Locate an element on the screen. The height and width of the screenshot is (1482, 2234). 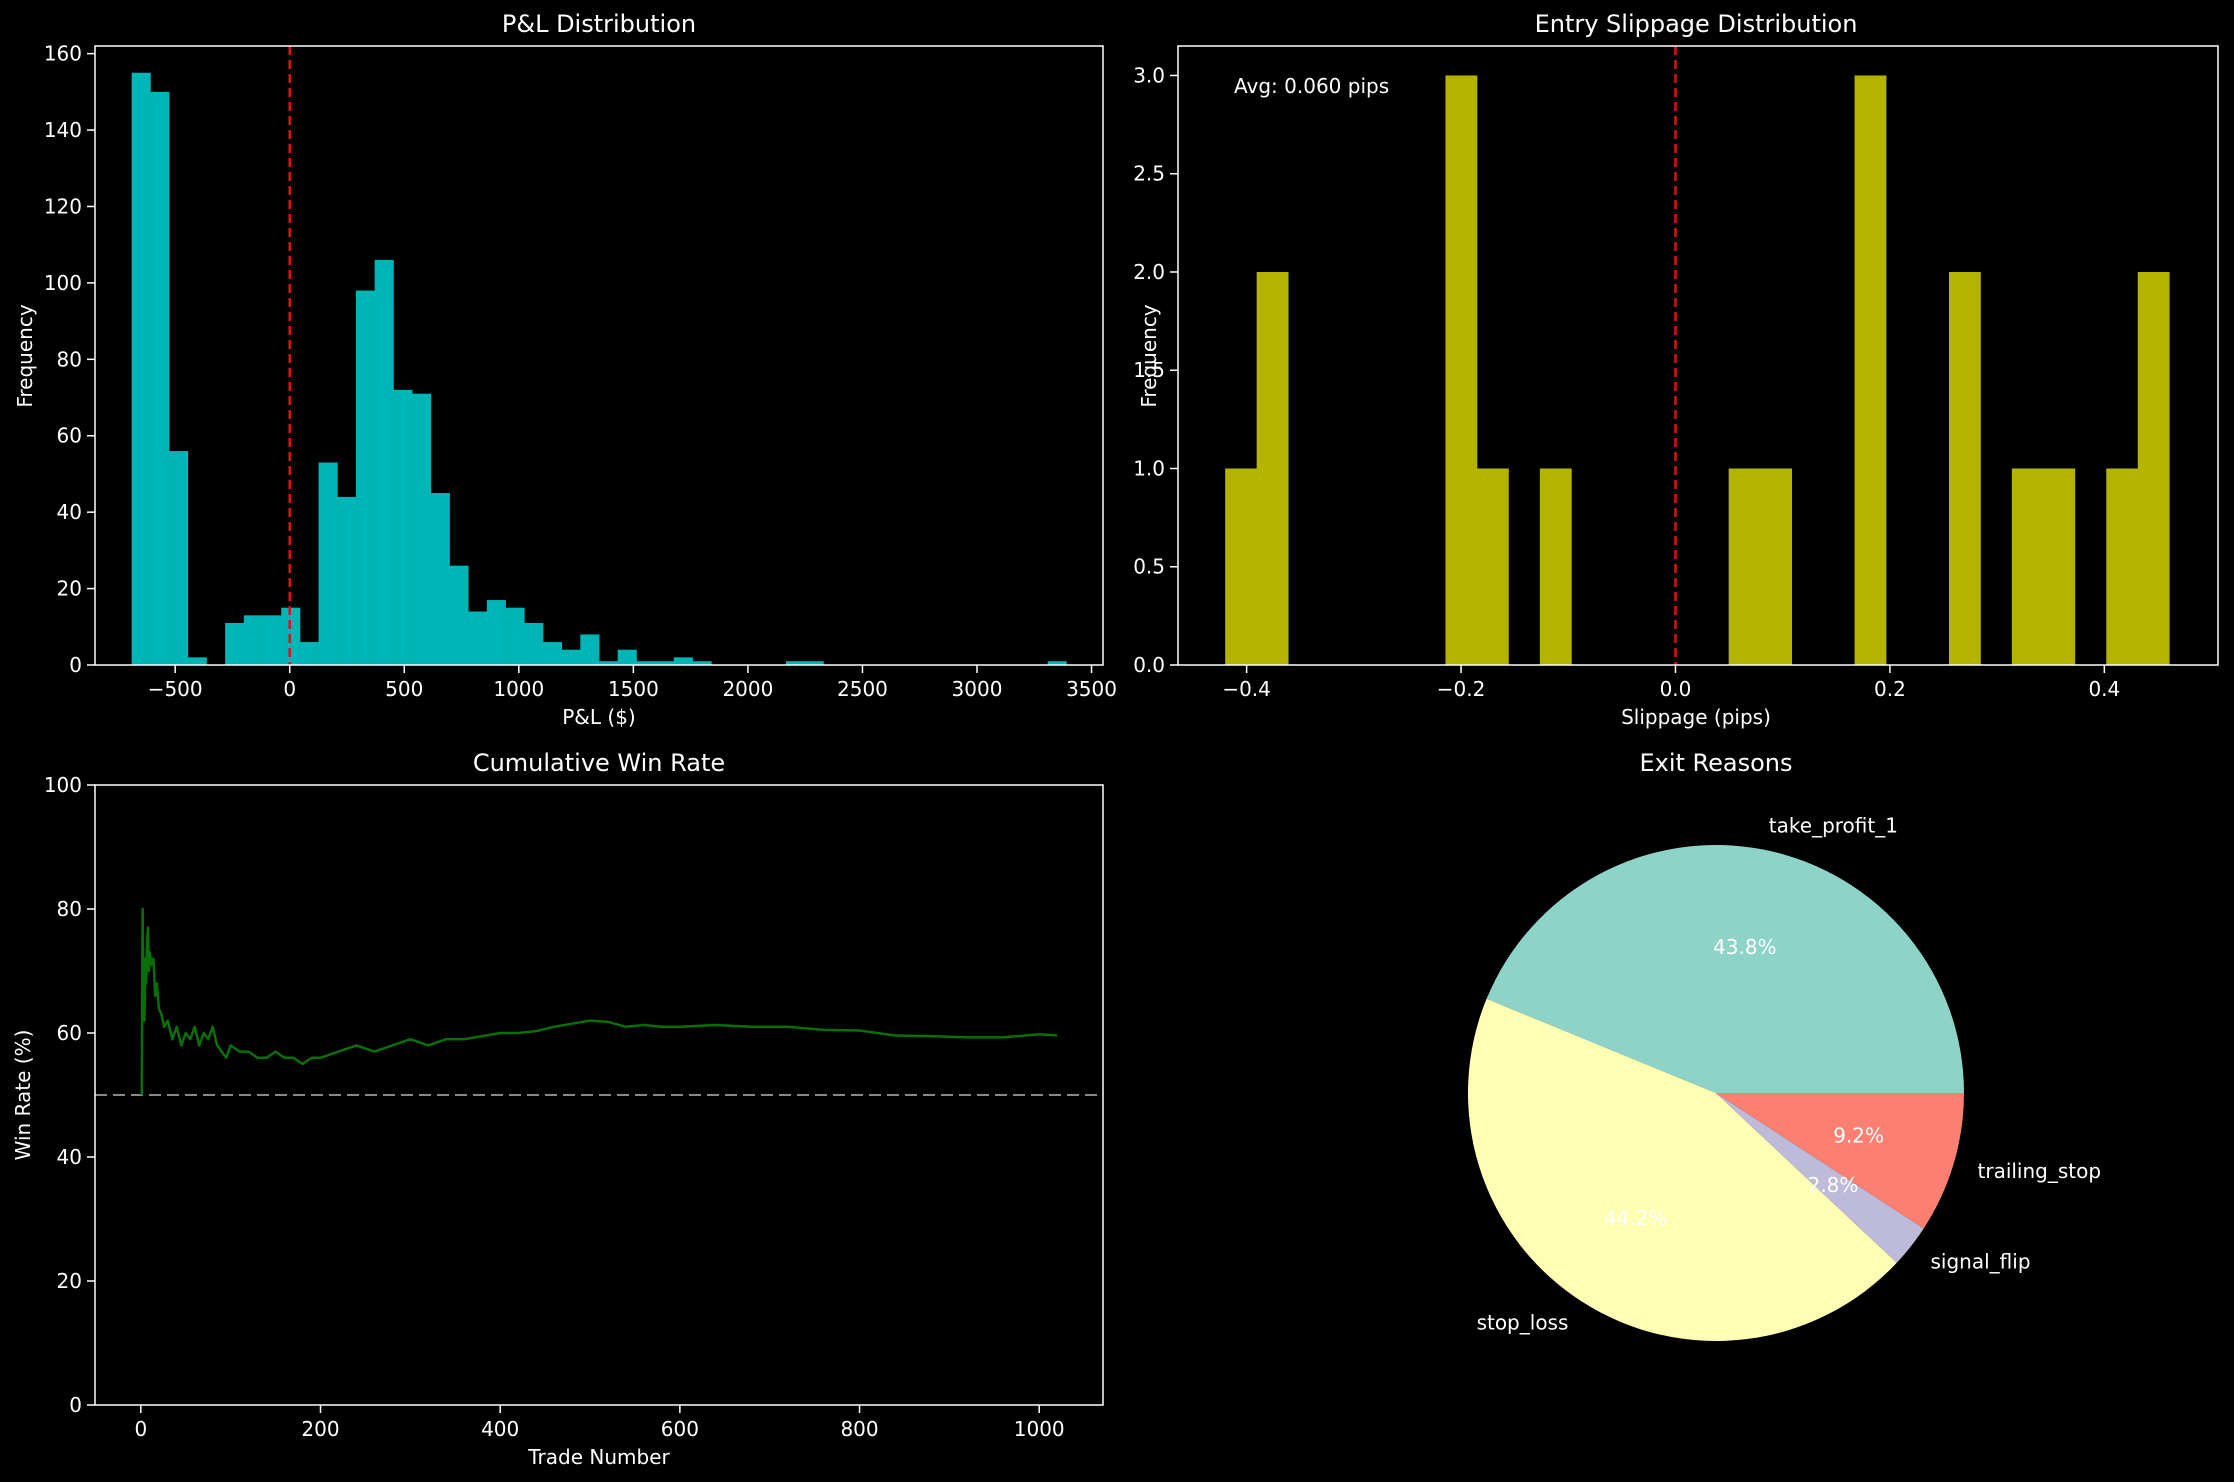
win-rate-y-tick-label: 60 is located at coordinates (69, 1033).